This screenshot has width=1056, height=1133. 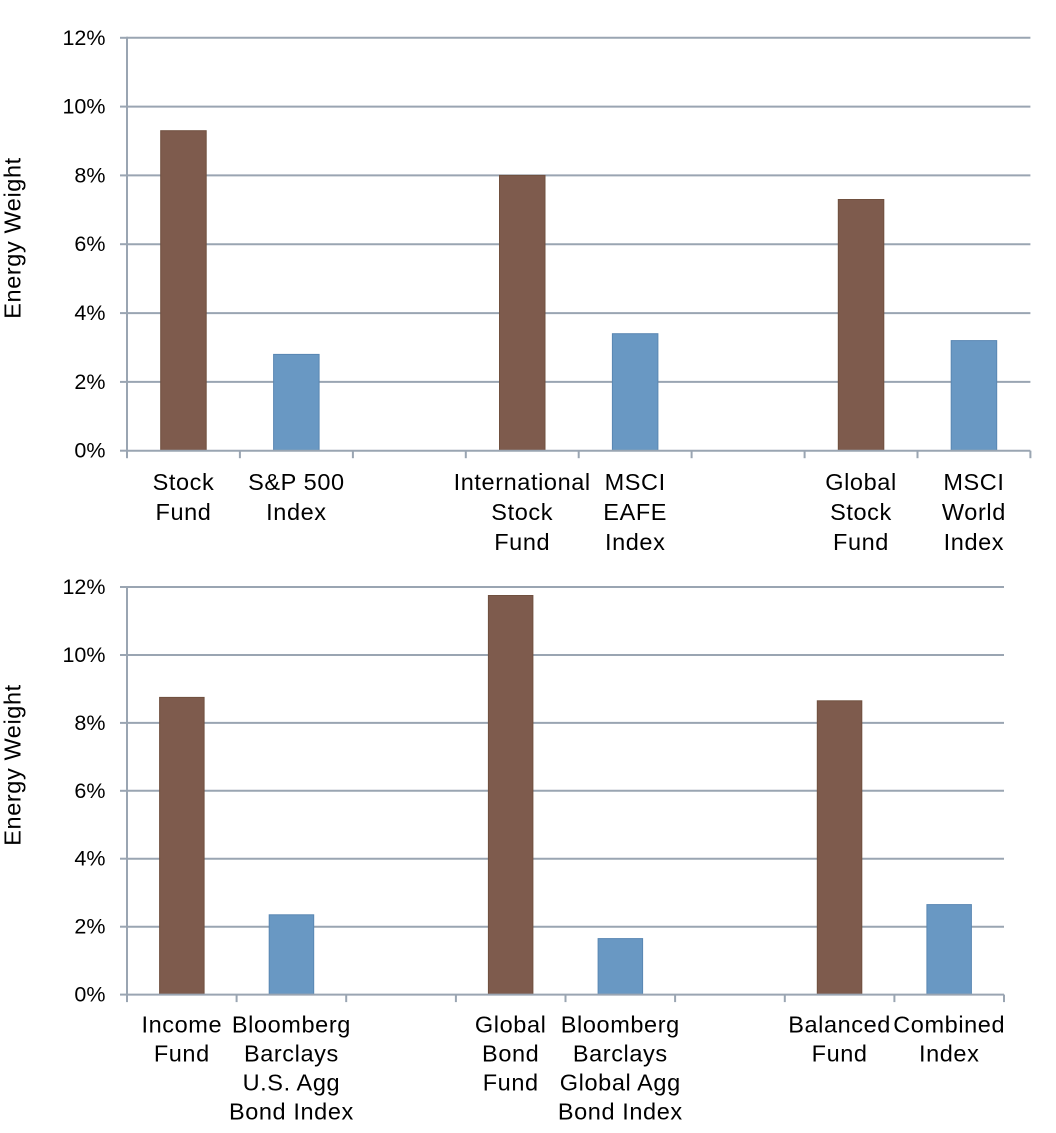 What do you see at coordinates (635, 512) in the screenshot?
I see `svg-text: EAFE` at bounding box center [635, 512].